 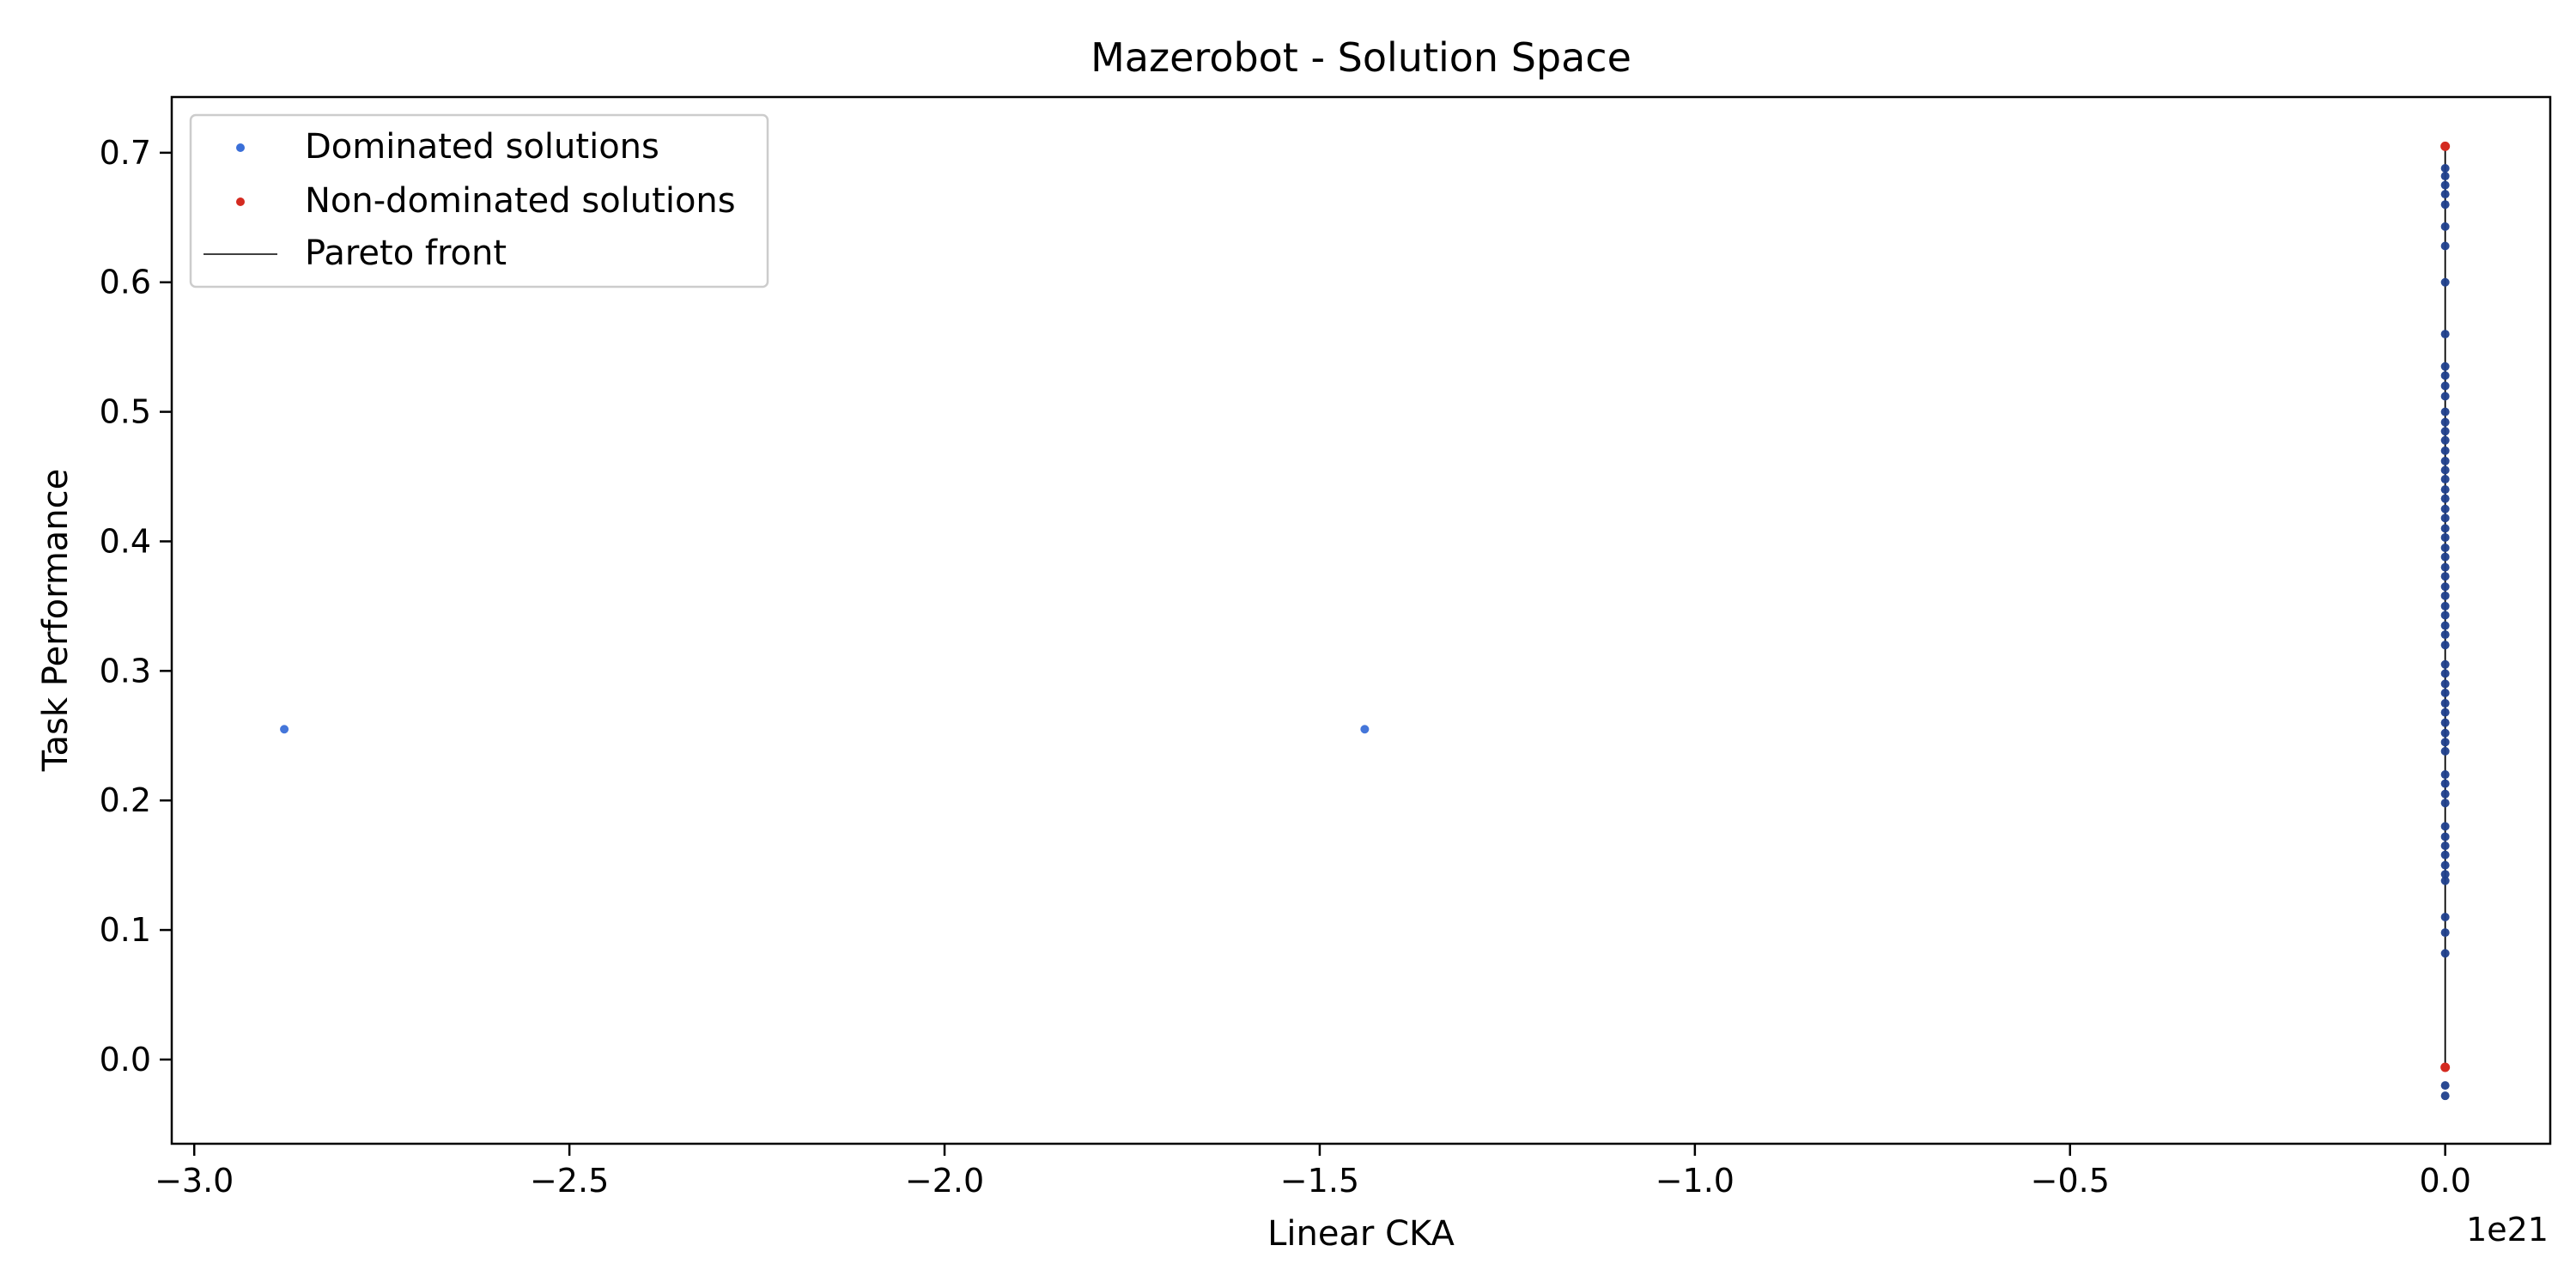 I want to click on x-tick-label: −0.5, so click(x=2070, y=1181).